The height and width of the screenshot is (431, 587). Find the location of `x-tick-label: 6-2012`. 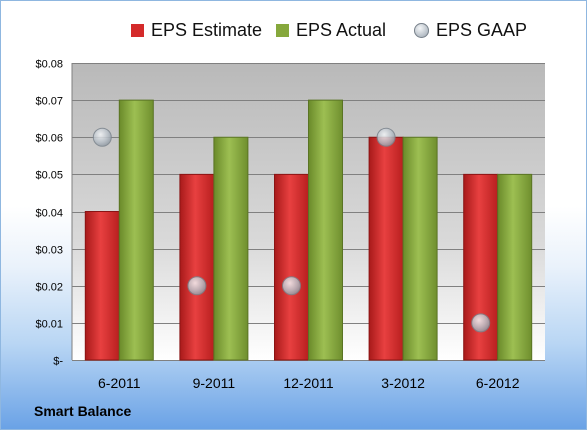

x-tick-label: 6-2012 is located at coordinates (498, 383).